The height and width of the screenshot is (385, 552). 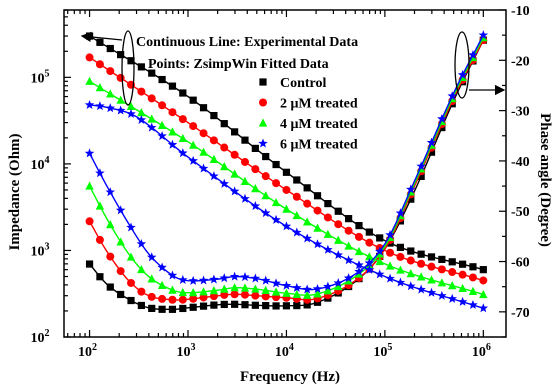 What do you see at coordinates (290, 377) in the screenshot?
I see `x-axis-title: Frequency (Hz)` at bounding box center [290, 377].